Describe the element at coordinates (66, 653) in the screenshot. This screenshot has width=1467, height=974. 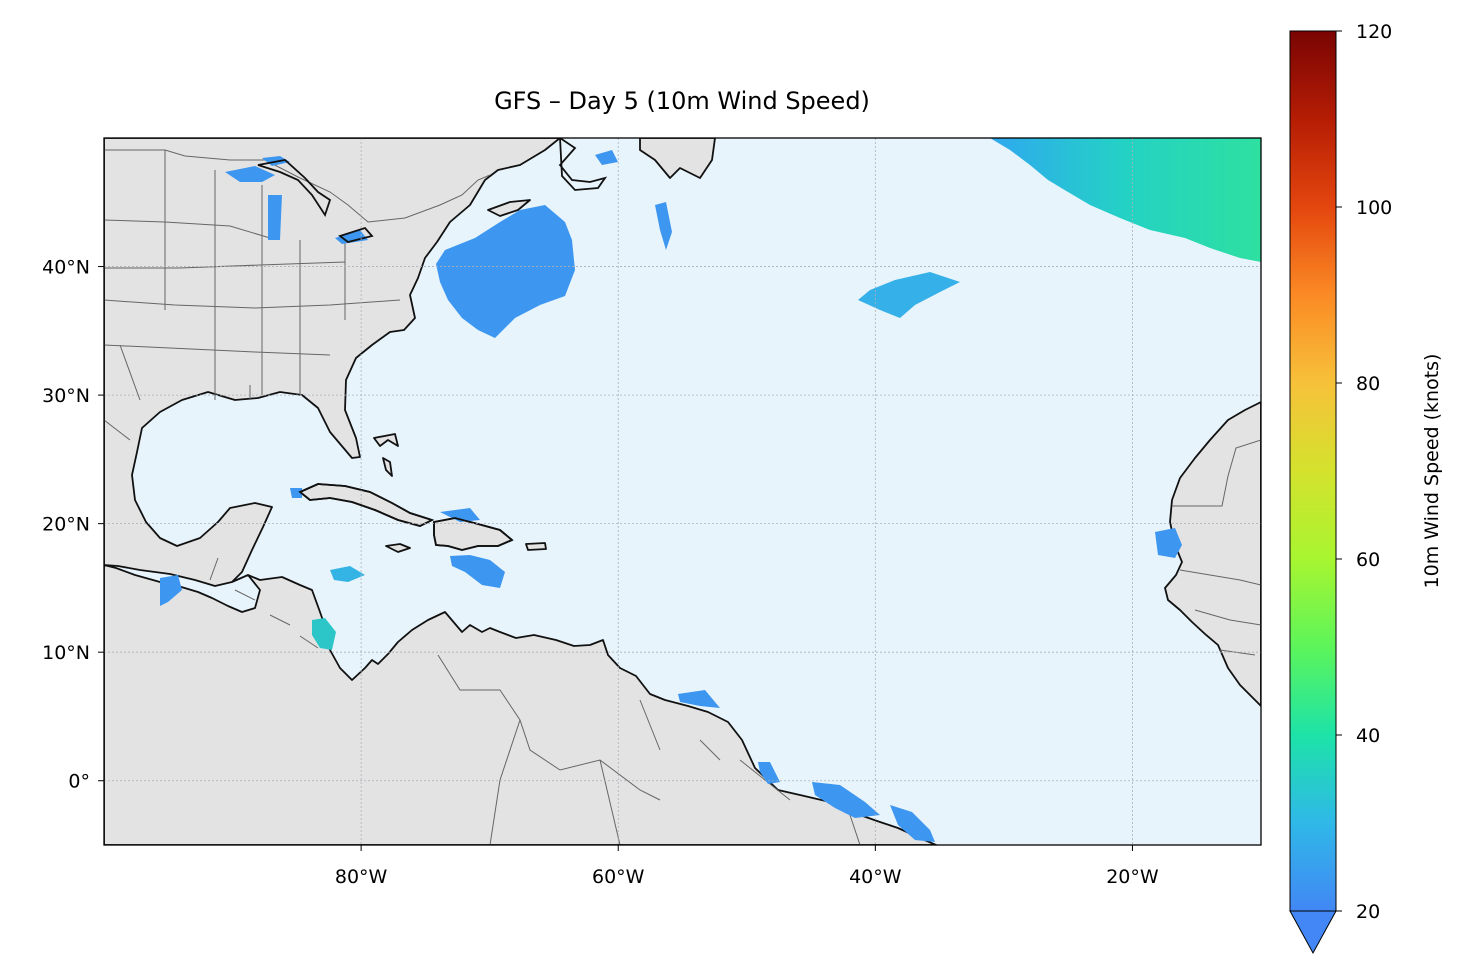
I see `y-tick-label: 10°N` at that location.